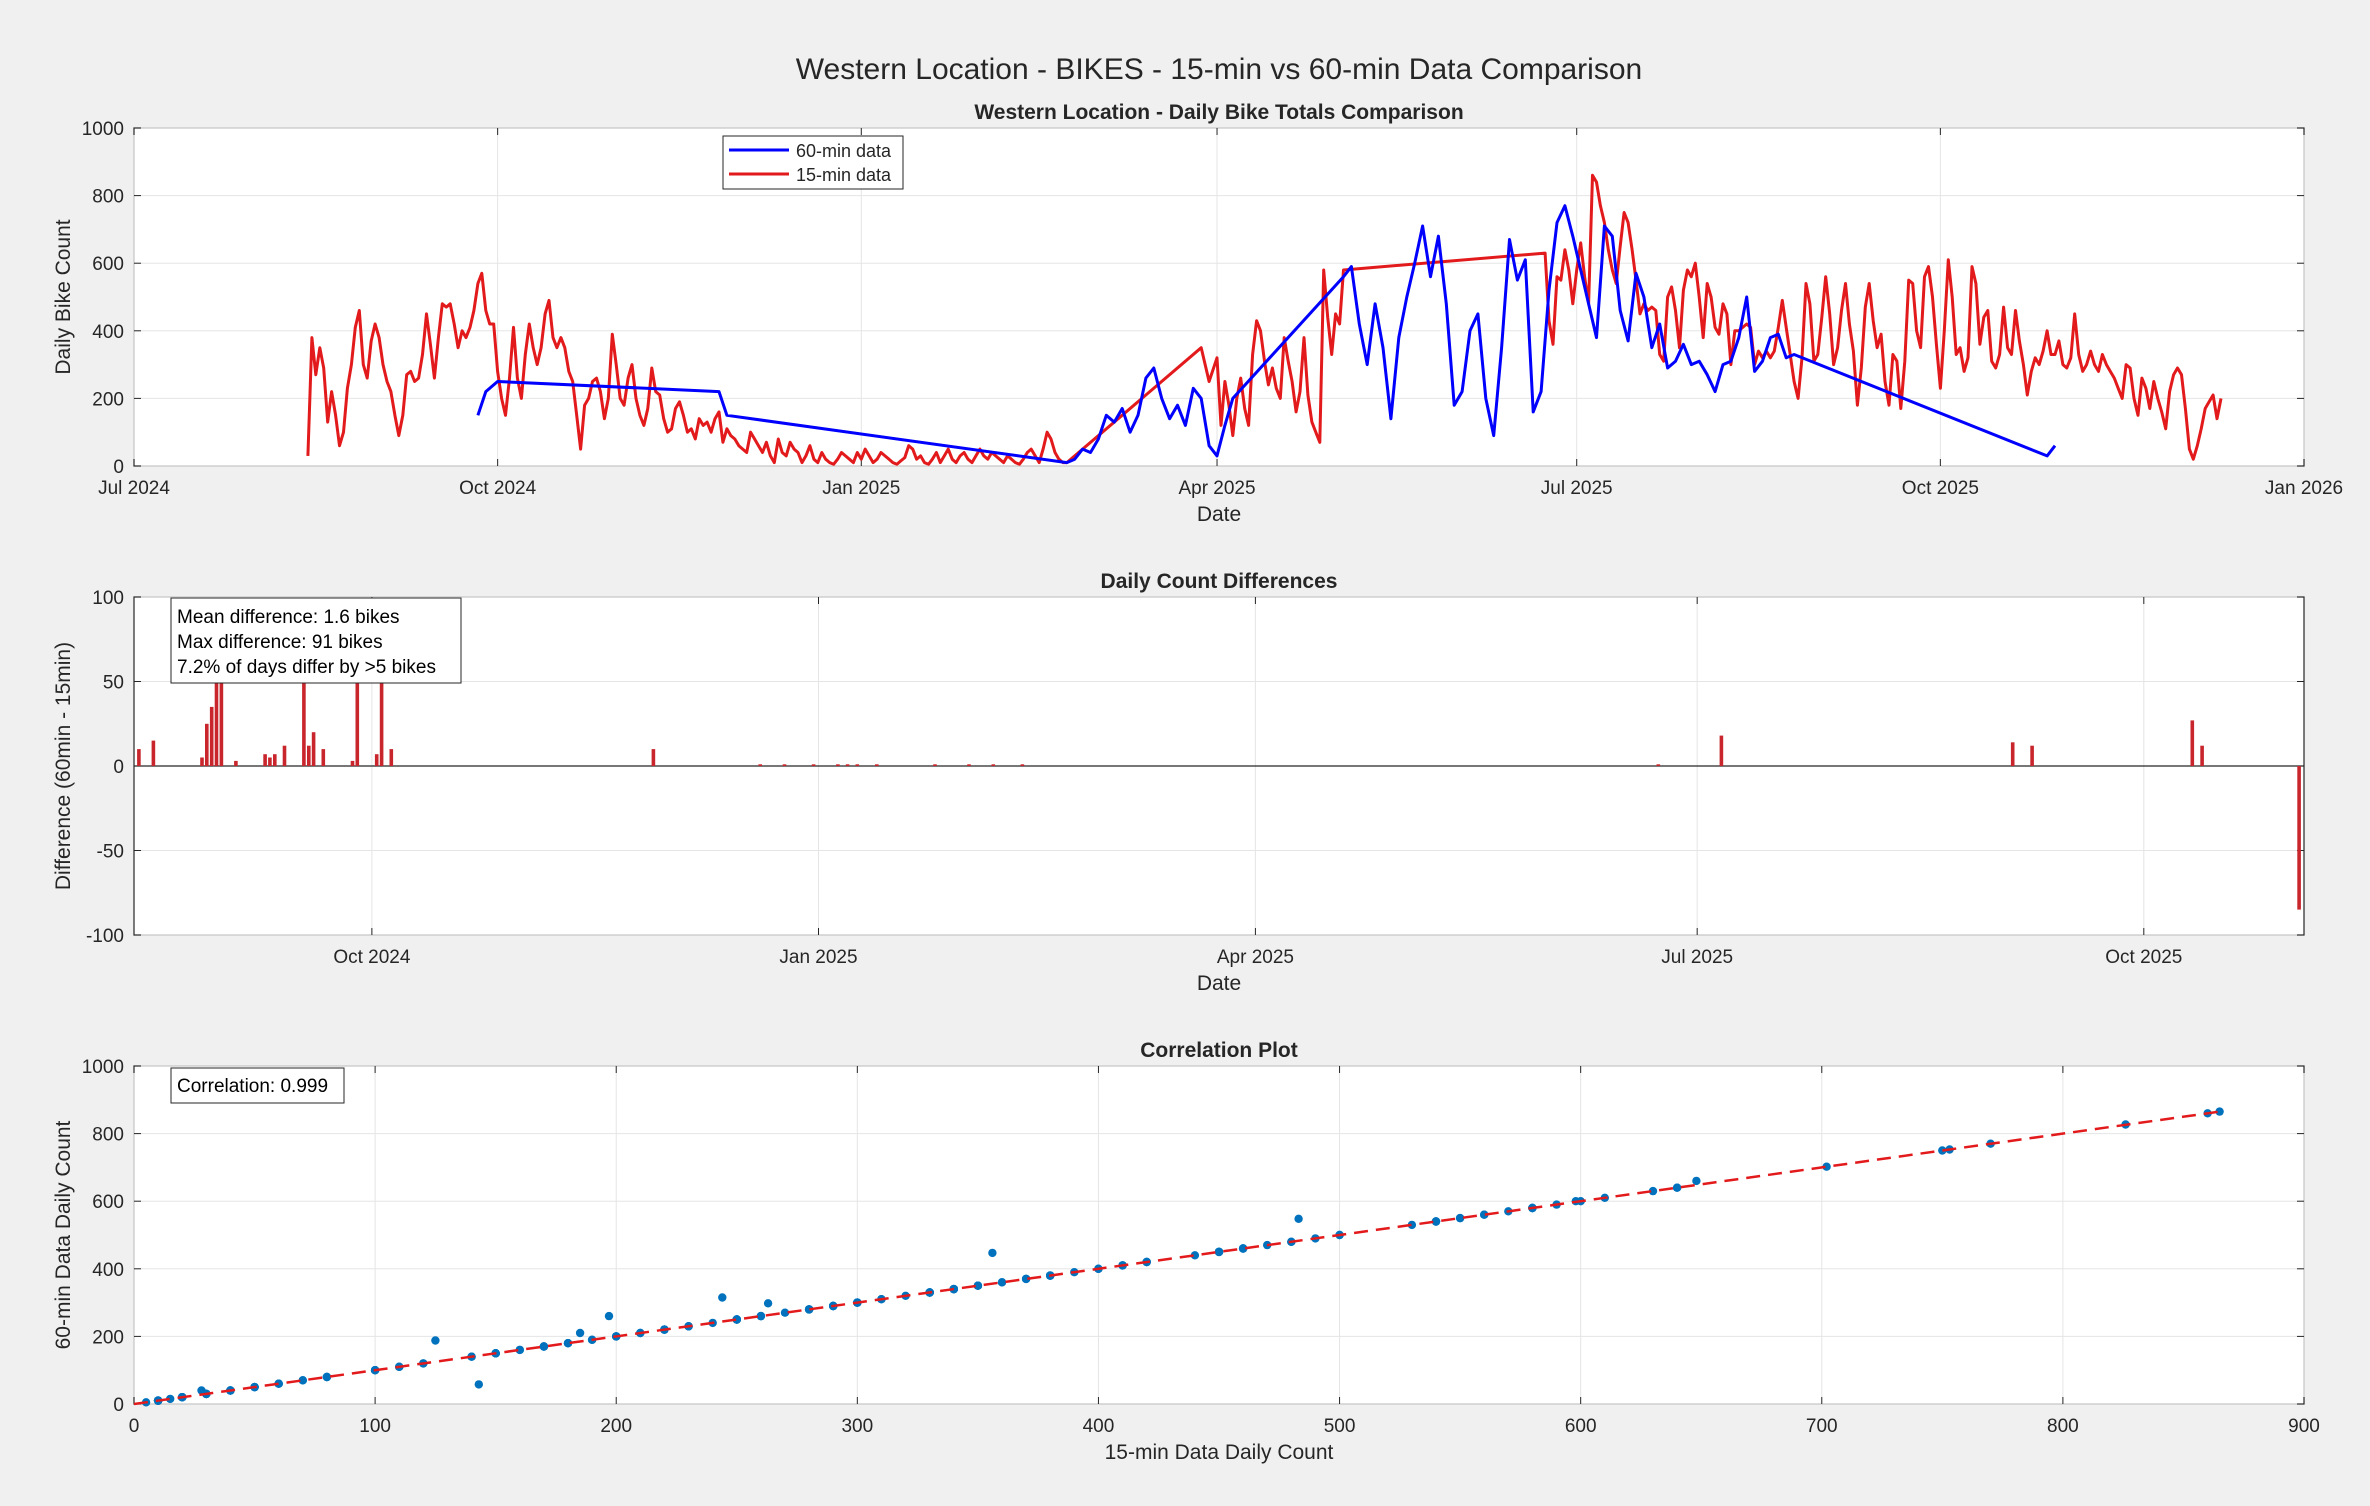  What do you see at coordinates (63, 296) in the screenshot?
I see `y-axis-label: Daily Bike Count` at bounding box center [63, 296].